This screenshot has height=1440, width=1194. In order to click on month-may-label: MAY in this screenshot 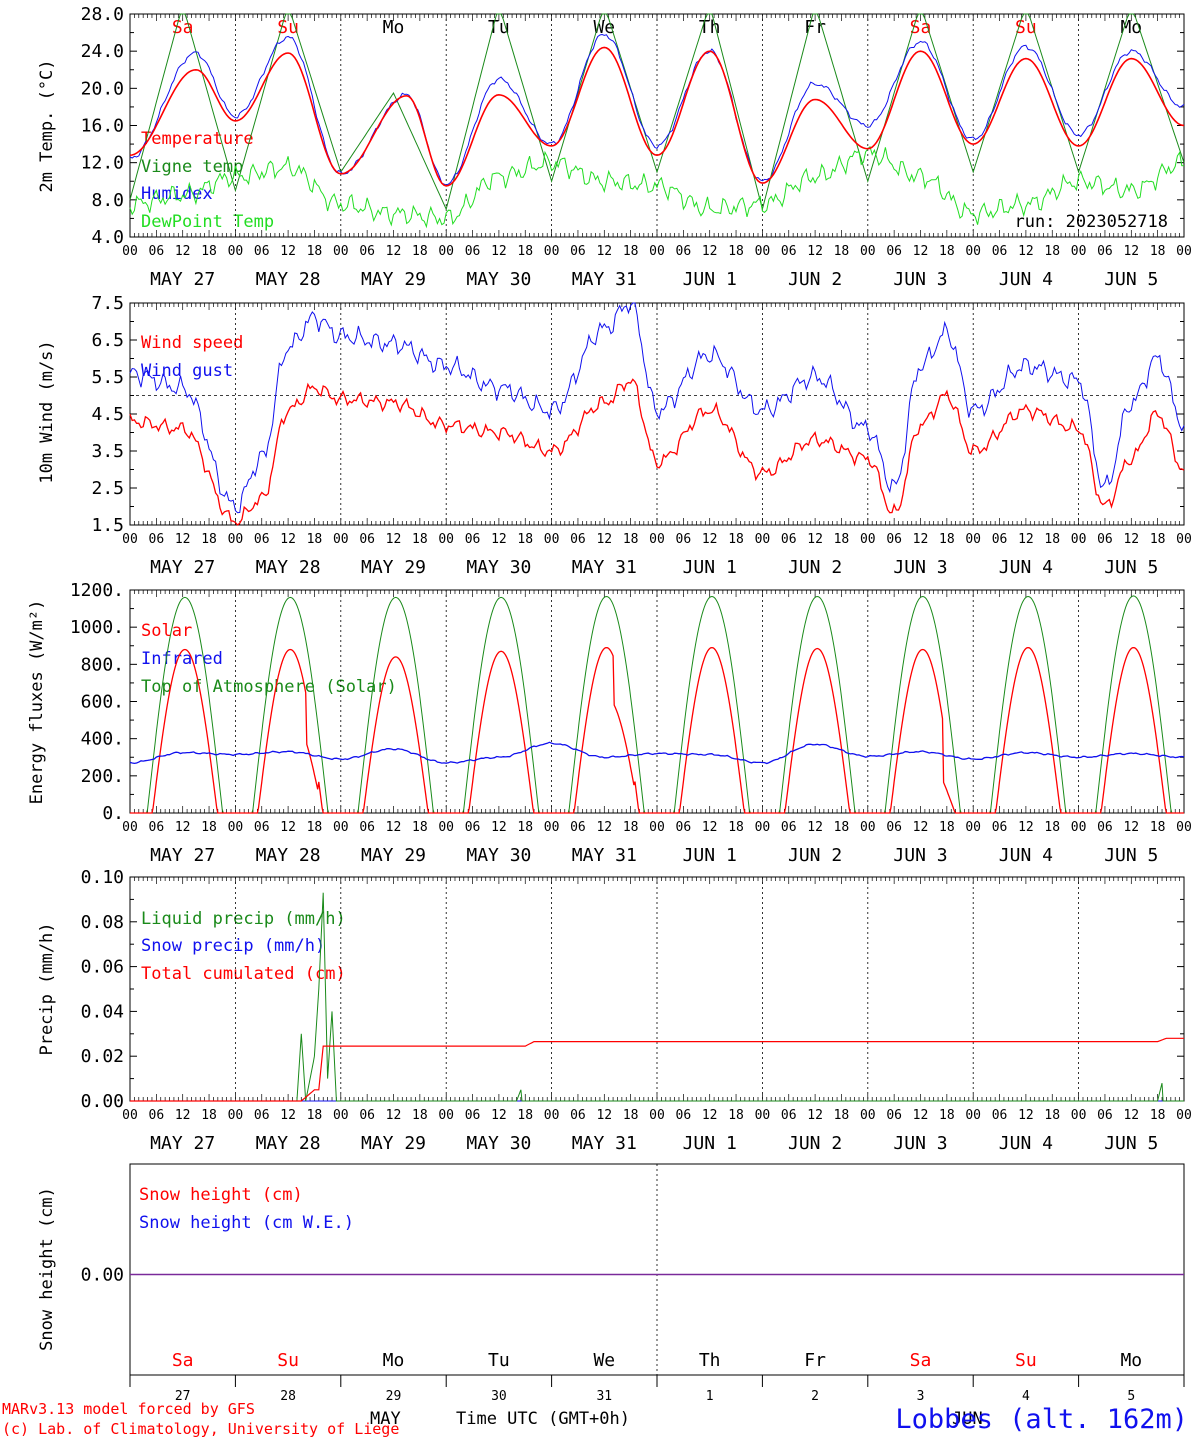, I will do `click(385, 1419)`.